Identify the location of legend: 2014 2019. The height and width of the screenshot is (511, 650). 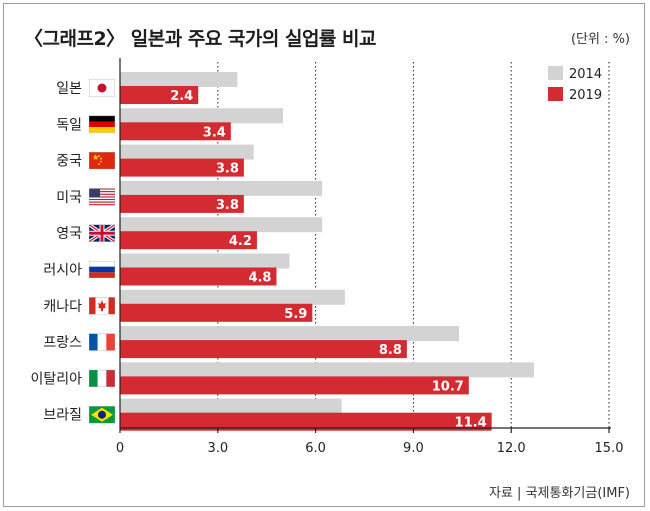
(575, 84).